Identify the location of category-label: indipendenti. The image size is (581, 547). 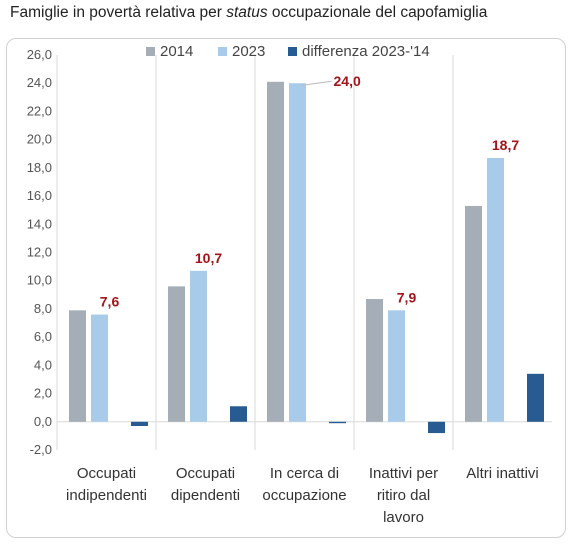
(106, 495).